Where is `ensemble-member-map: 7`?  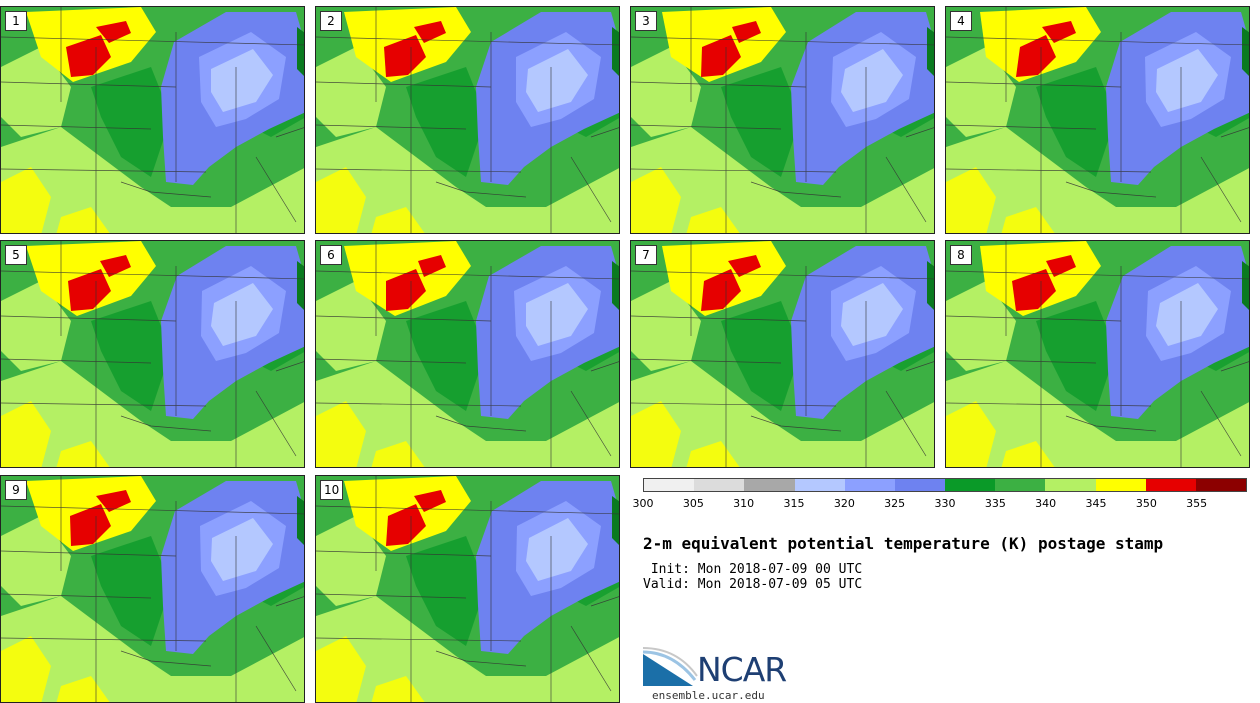 ensemble-member-map: 7 is located at coordinates (782, 354).